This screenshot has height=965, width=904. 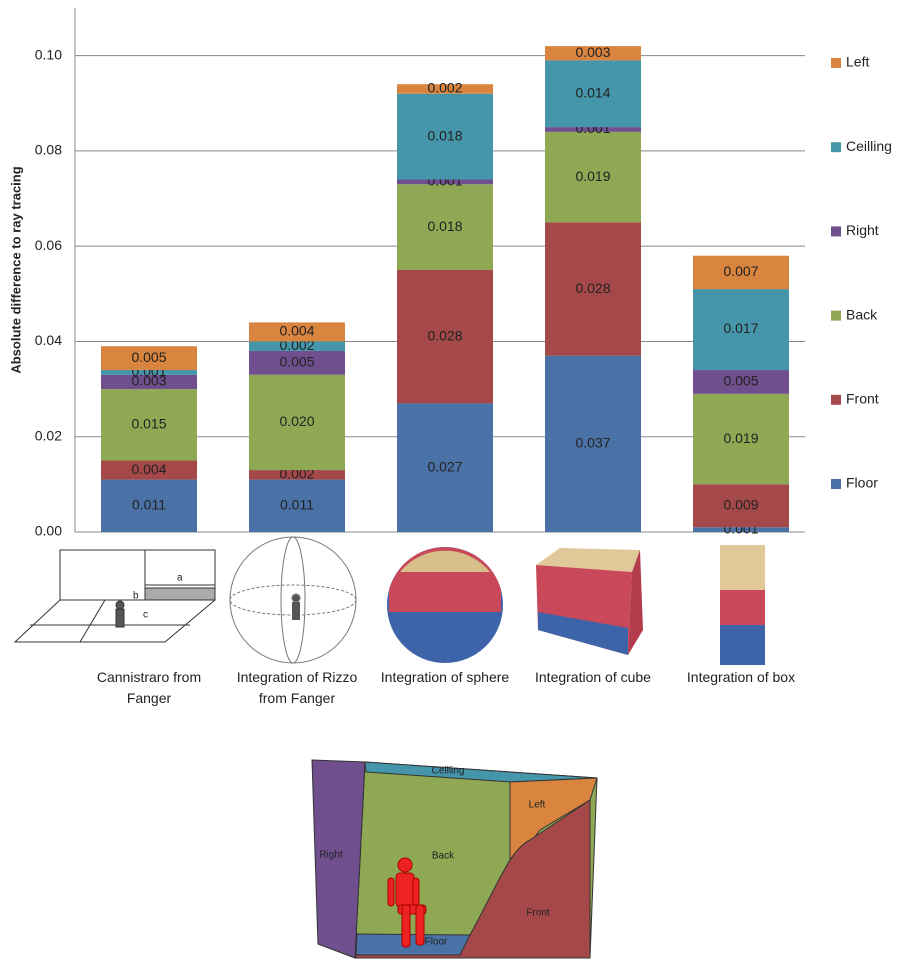 What do you see at coordinates (741, 677) in the screenshot?
I see `x-tick-label: Integration of box` at bounding box center [741, 677].